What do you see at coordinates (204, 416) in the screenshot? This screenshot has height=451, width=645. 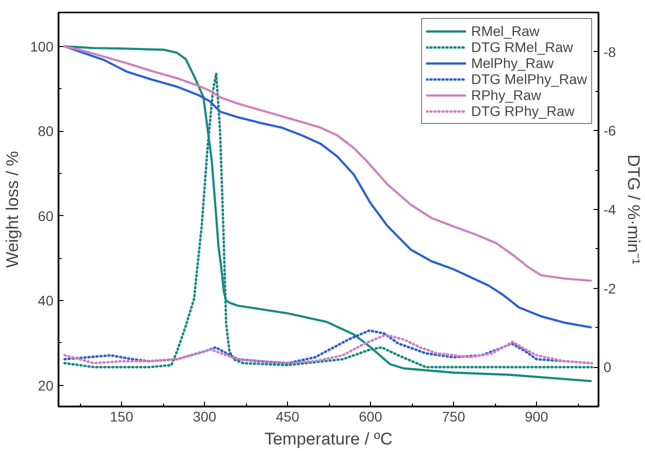 I see `x-tick-label: 300` at bounding box center [204, 416].